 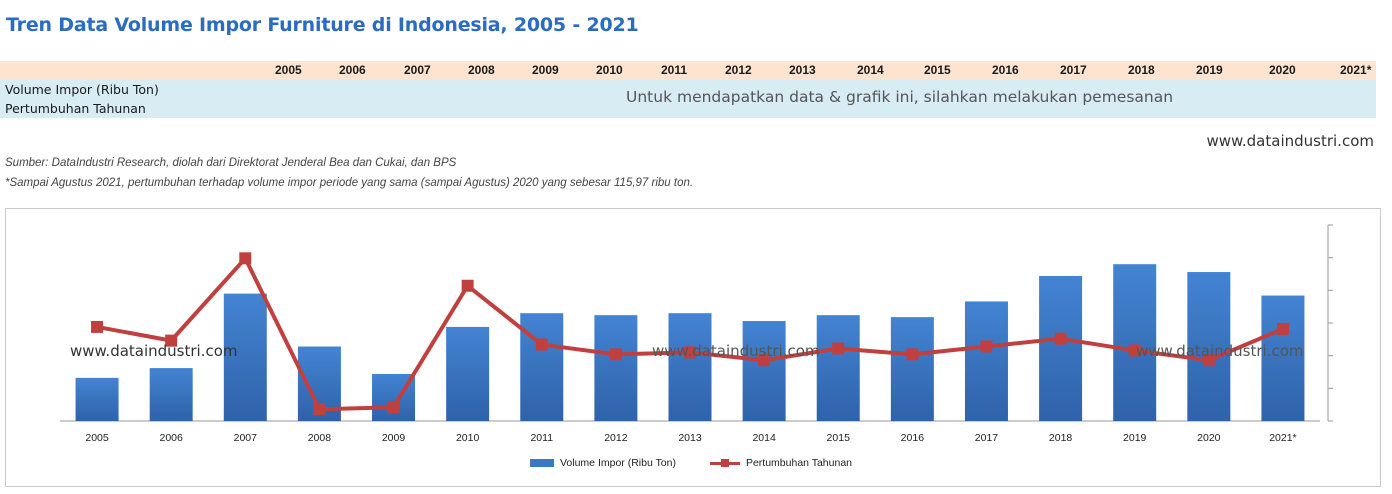 What do you see at coordinates (417, 70) in the screenshot?
I see `table-header-year: 2007` at bounding box center [417, 70].